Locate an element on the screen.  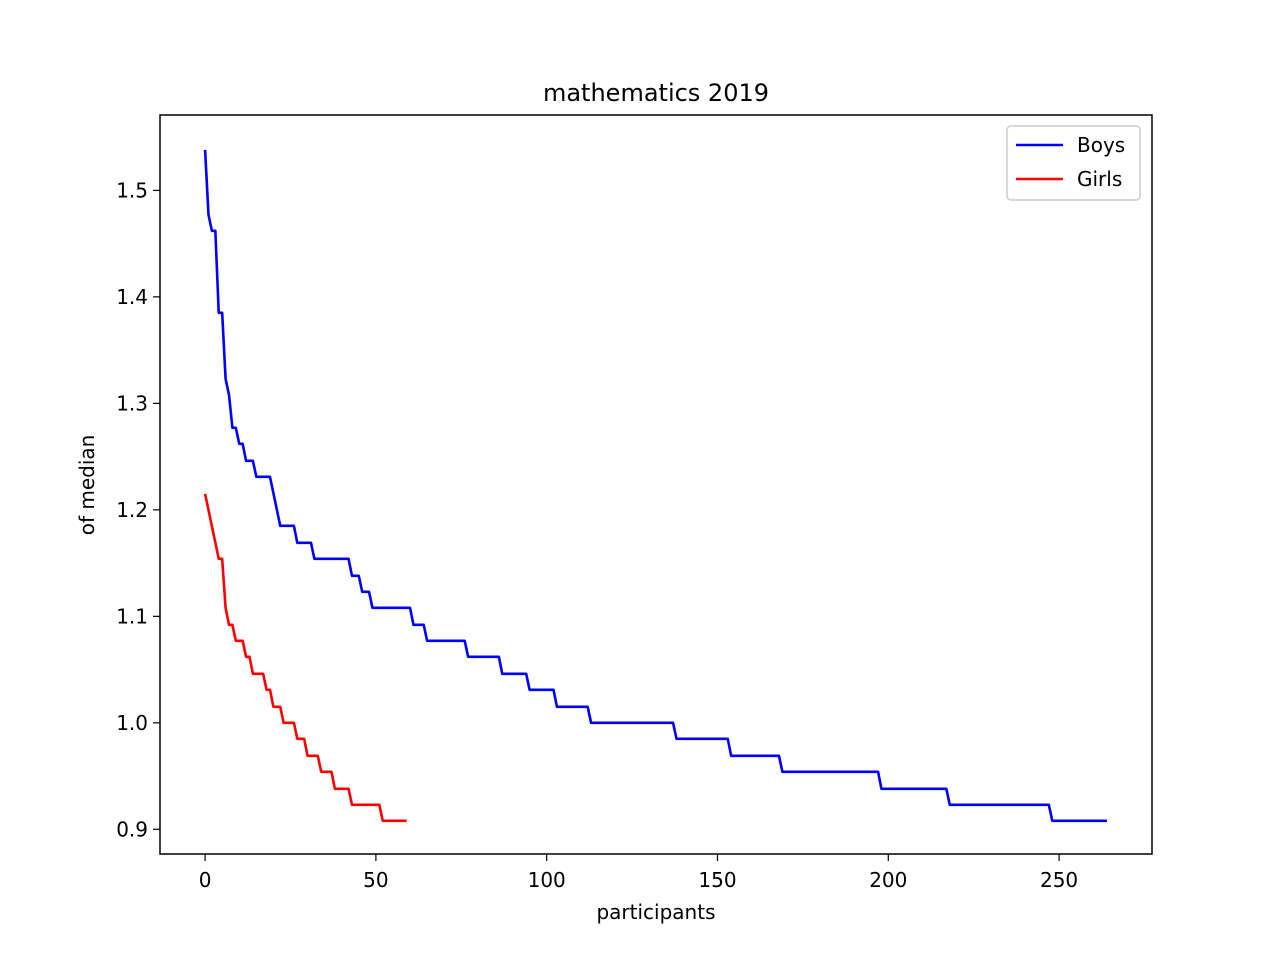
x-tick-label: 50 is located at coordinates (375, 880).